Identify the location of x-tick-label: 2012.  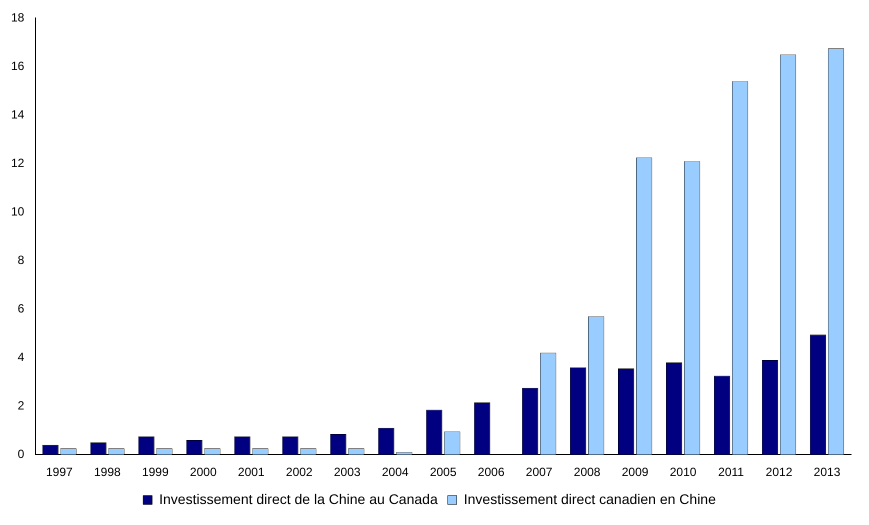
(779, 472).